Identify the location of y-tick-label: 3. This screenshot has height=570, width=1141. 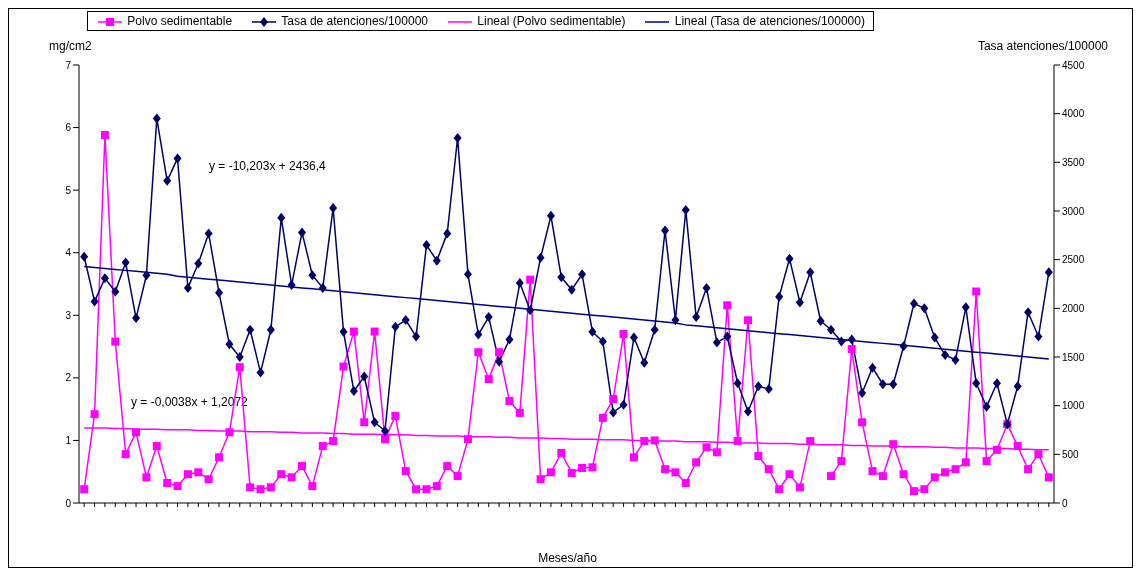
(68, 315).